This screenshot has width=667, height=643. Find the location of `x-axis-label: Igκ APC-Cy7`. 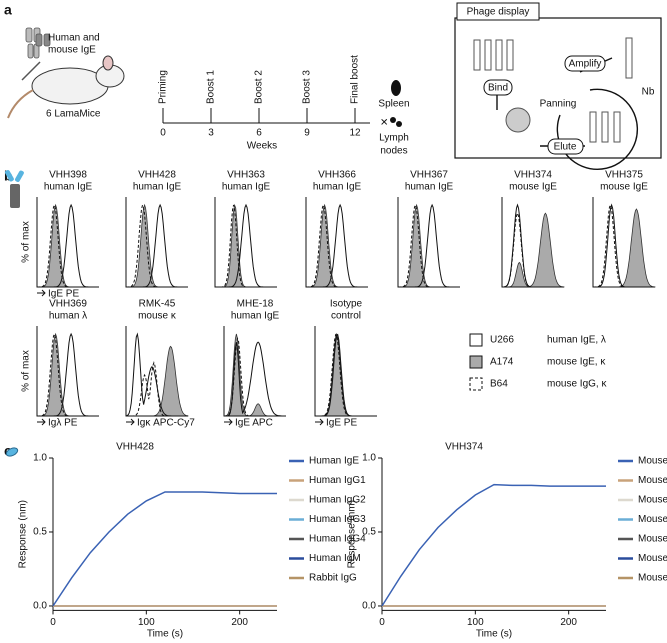

x-axis-label: Igκ APC-Cy7 is located at coordinates (166, 423).